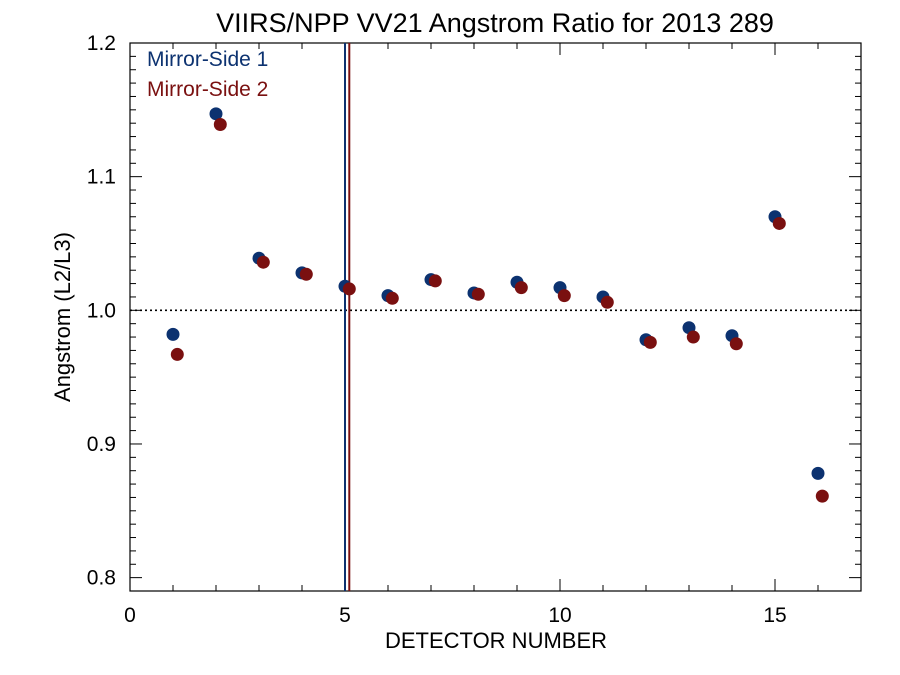 The width and height of the screenshot is (900, 675). I want to click on x-tick-labels: 0 5 10 15, so click(455, 615).